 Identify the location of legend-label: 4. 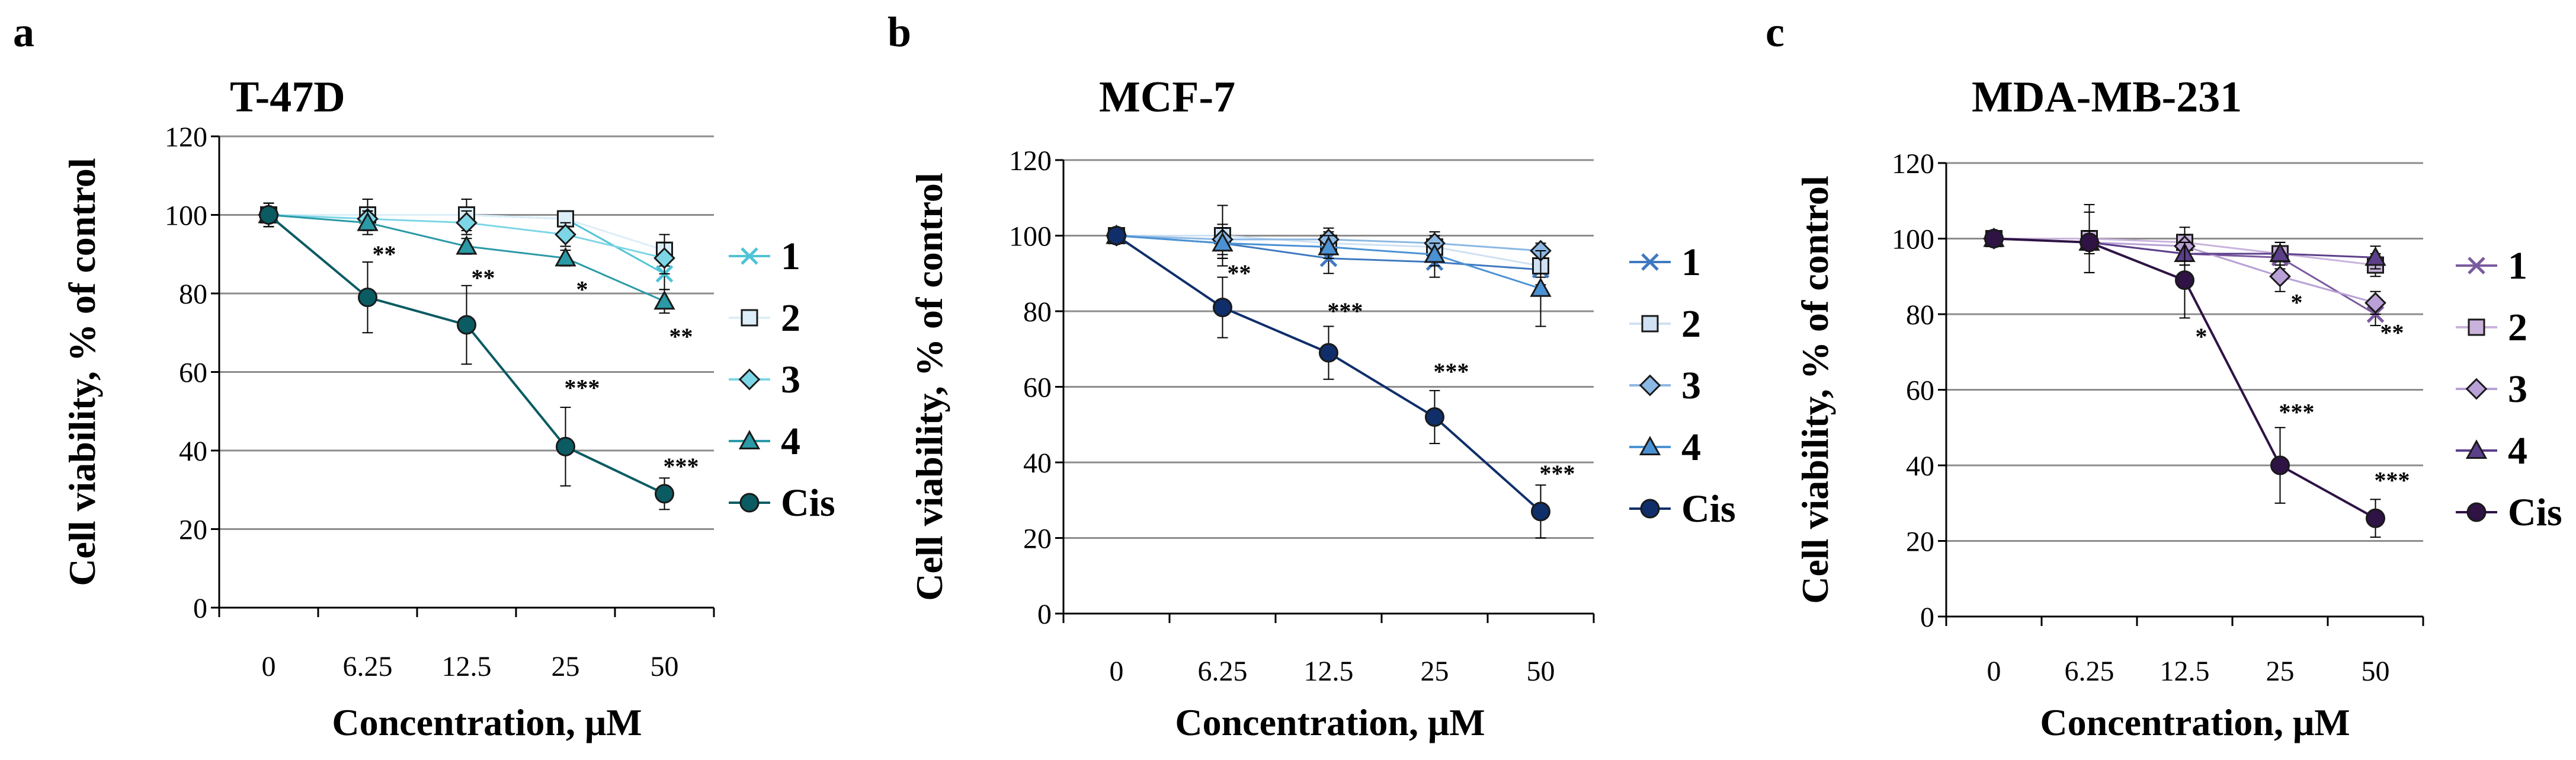
(2517, 451).